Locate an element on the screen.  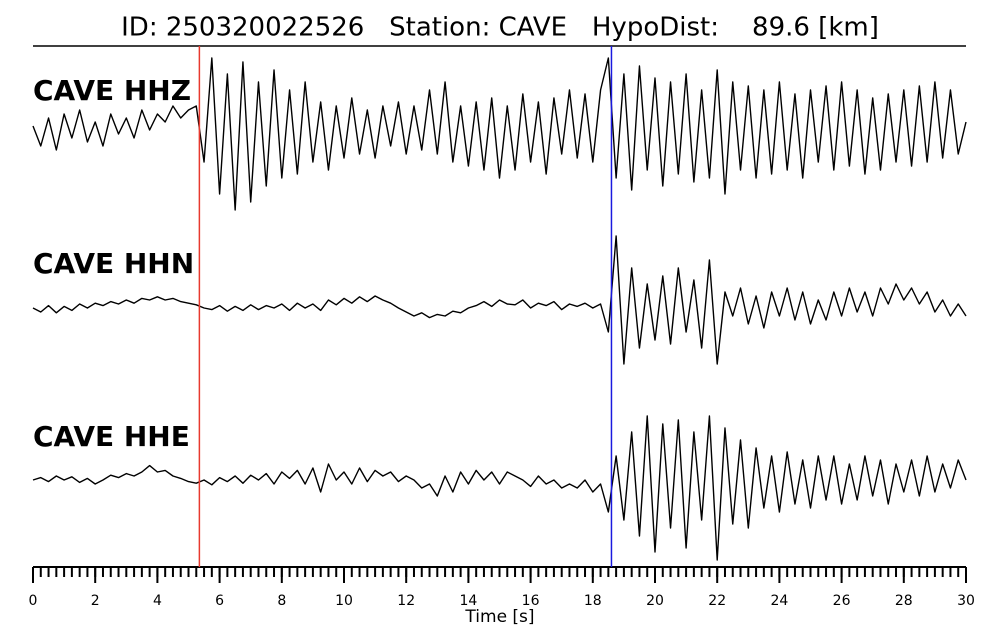
x-tick-label: 30 is located at coordinates (966, 601).